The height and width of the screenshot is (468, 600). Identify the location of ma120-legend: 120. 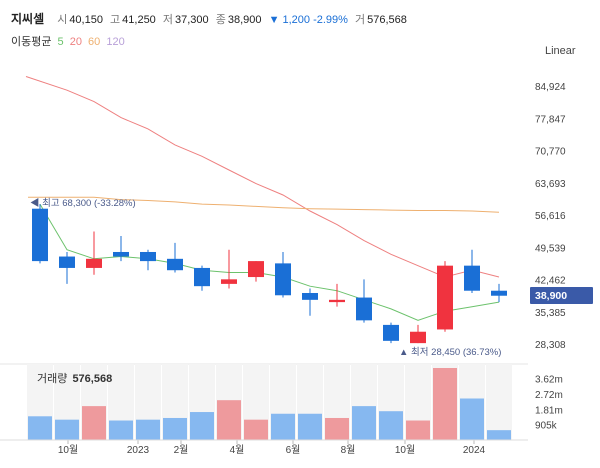
(115, 42).